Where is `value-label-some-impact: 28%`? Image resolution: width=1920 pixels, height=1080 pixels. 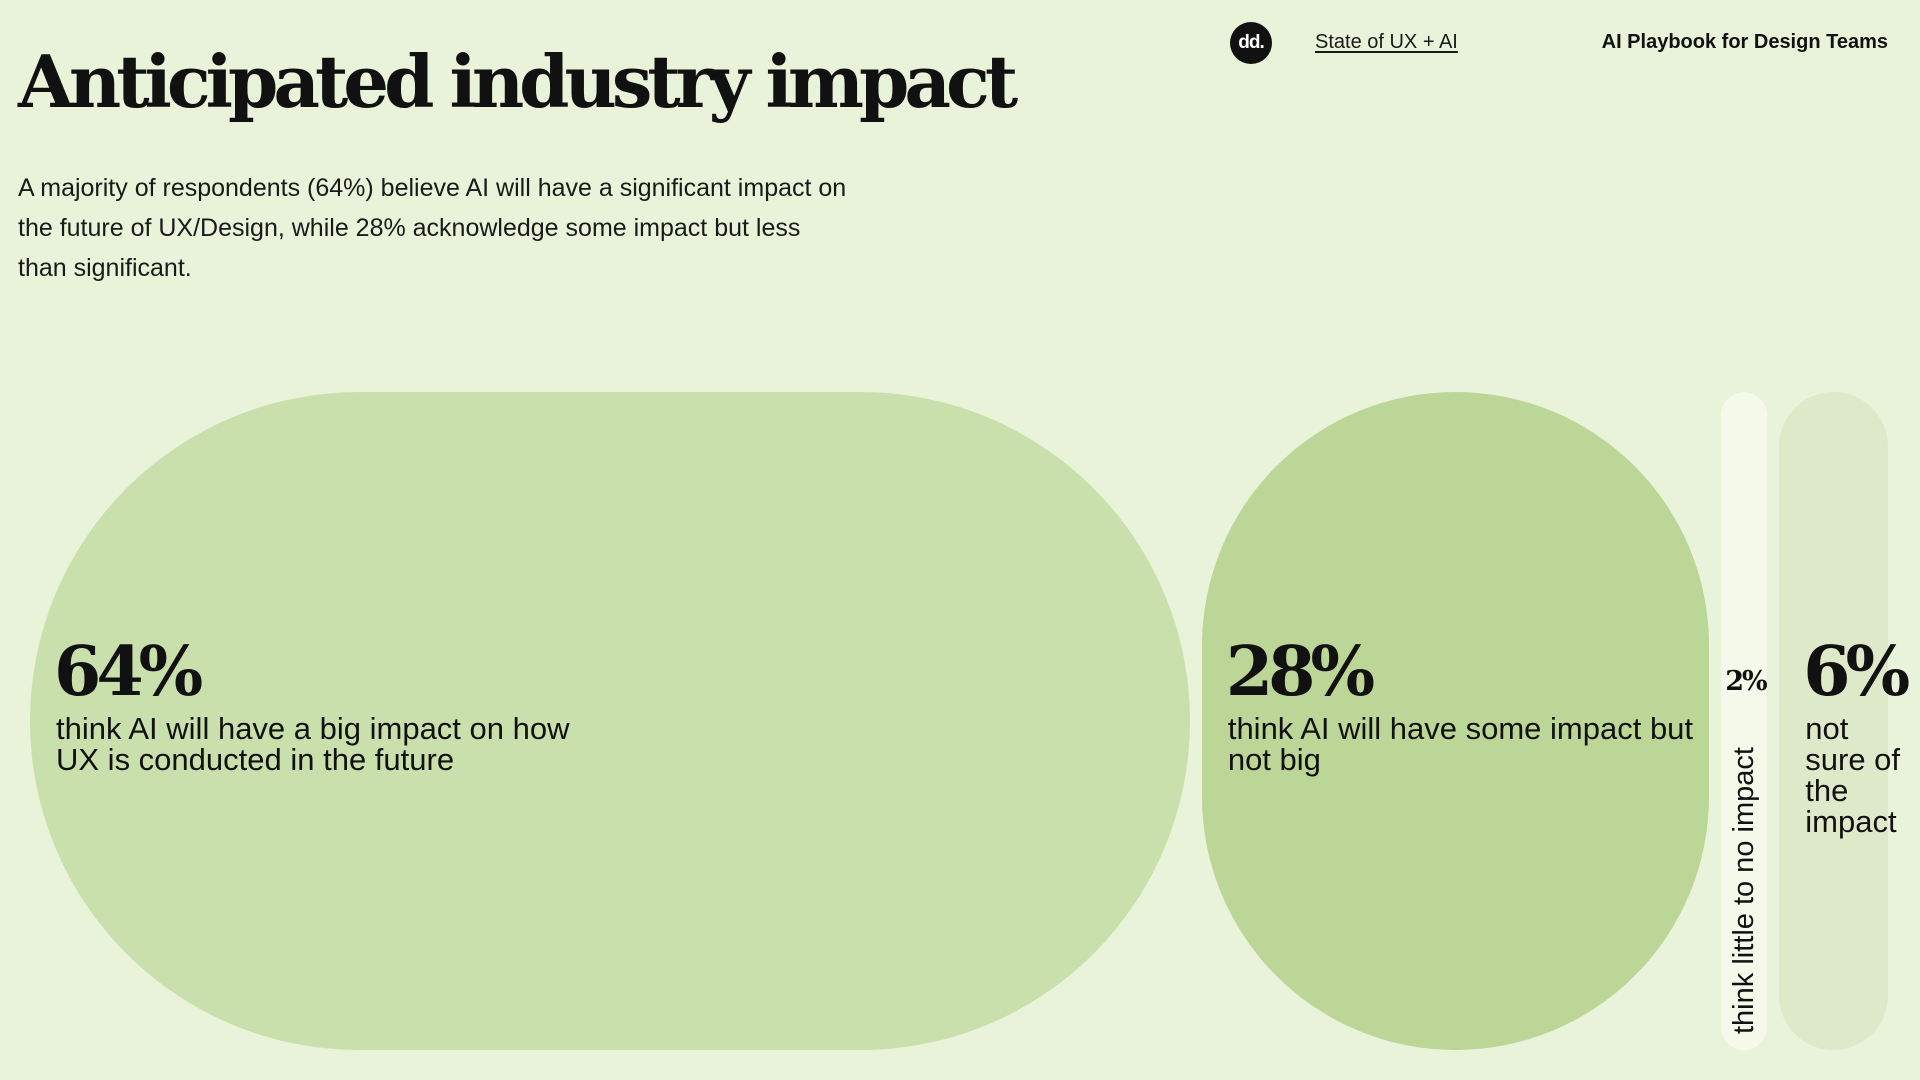
value-label-some-impact: 28% is located at coordinates (1300, 672).